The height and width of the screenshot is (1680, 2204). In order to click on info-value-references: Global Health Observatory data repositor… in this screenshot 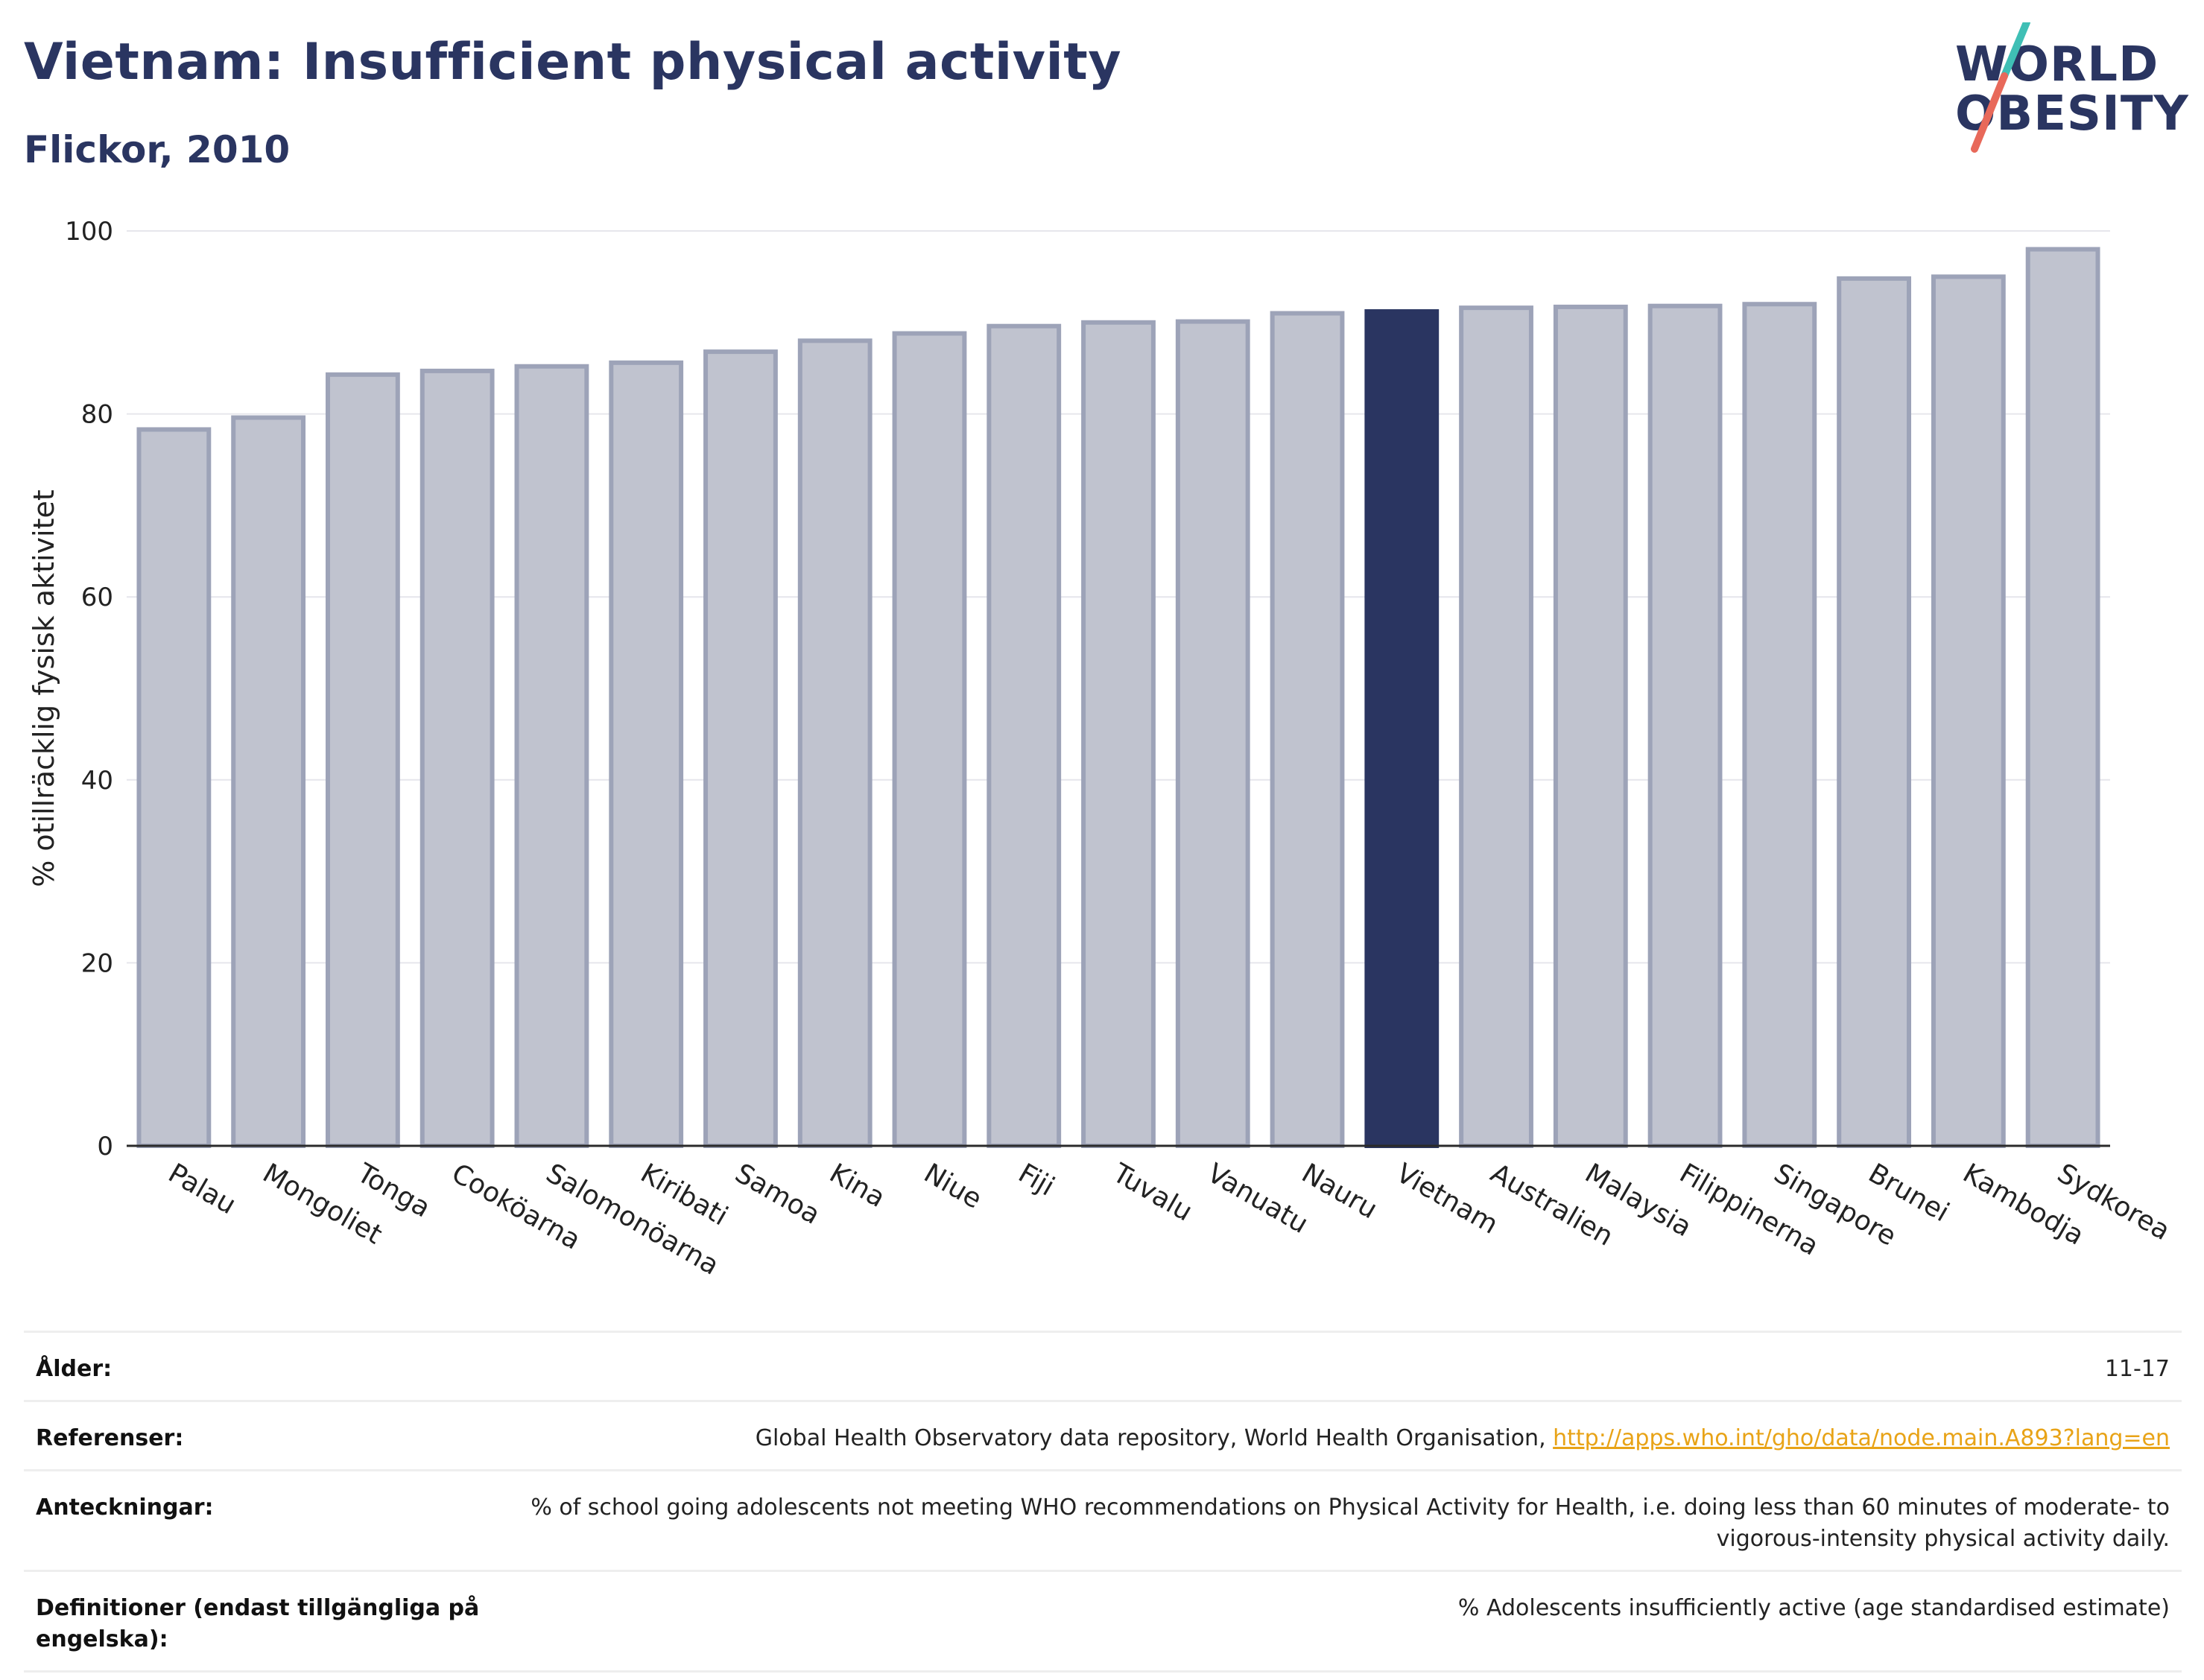, I will do `click(1341, 1438)`.